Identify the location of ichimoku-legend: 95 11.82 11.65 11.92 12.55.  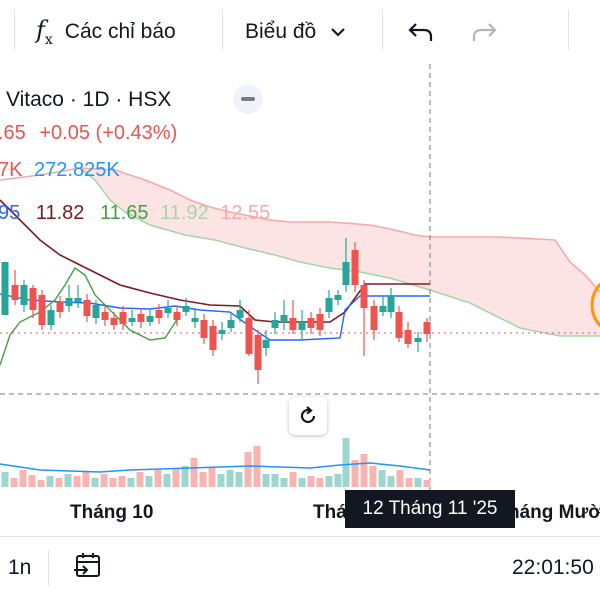
(135, 213).